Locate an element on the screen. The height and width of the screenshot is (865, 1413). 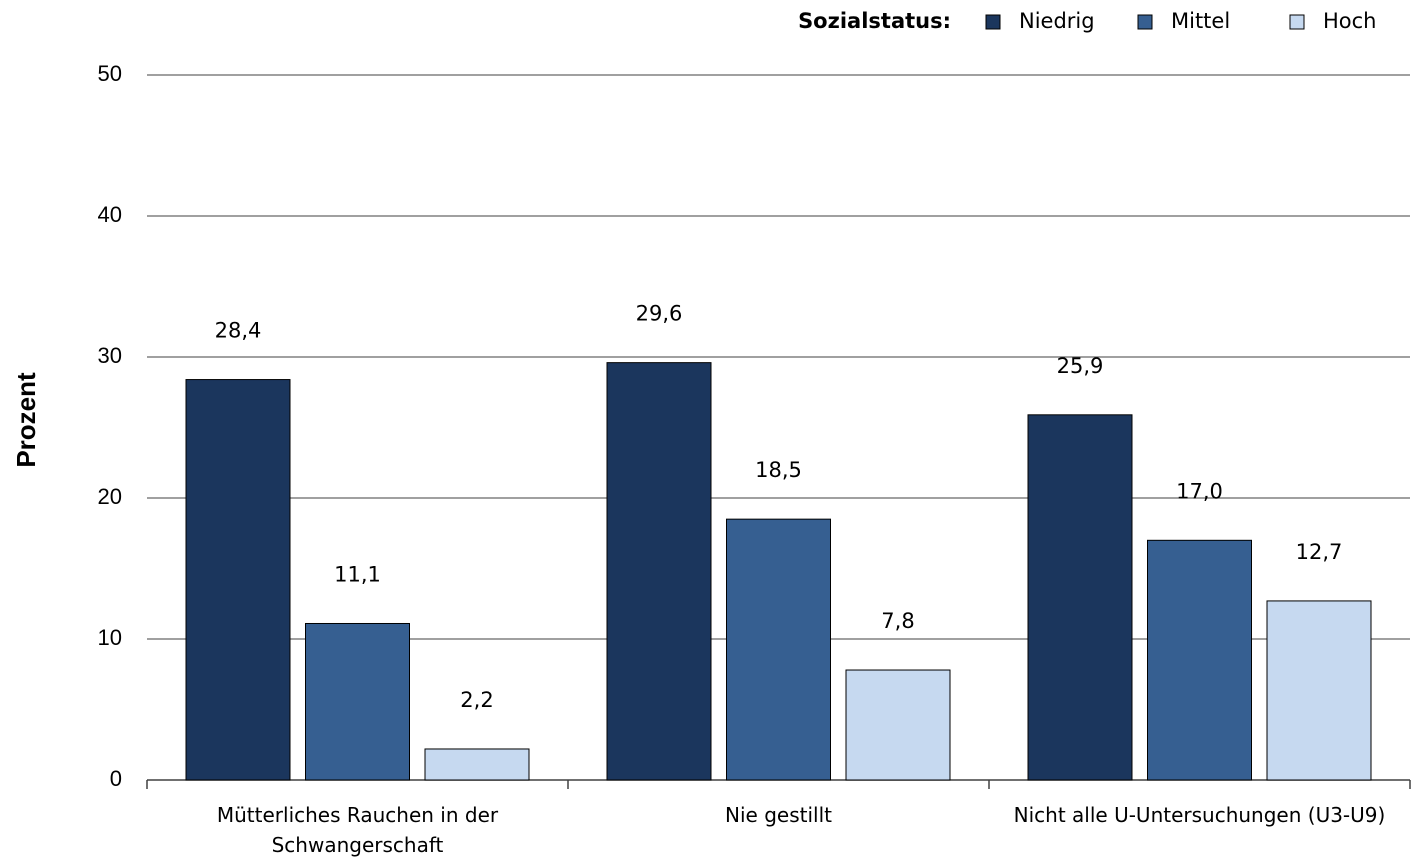
y-axis-title: Prozent is located at coordinates (26, 420).